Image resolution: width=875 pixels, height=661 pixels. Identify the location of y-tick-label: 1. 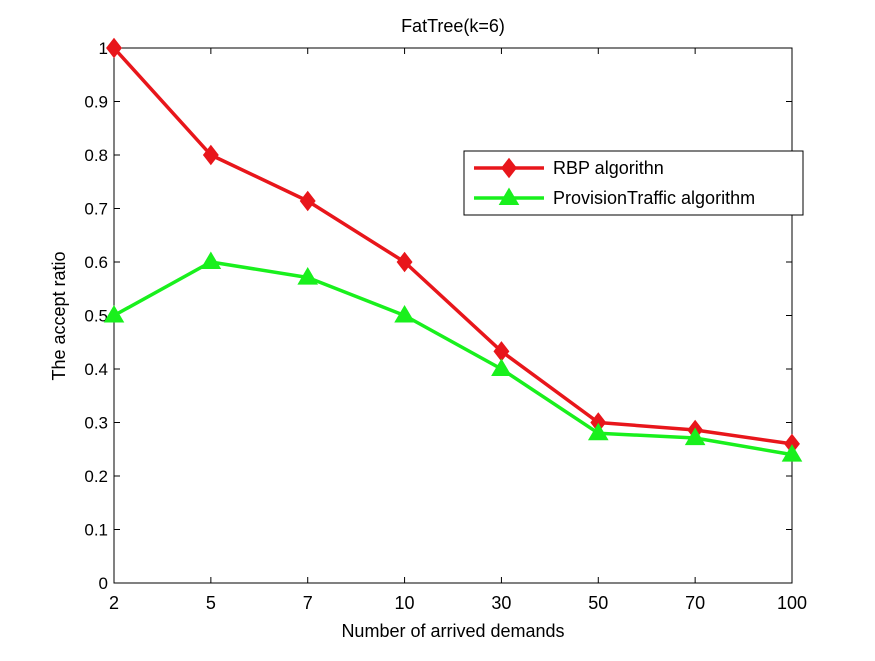
(103, 48).